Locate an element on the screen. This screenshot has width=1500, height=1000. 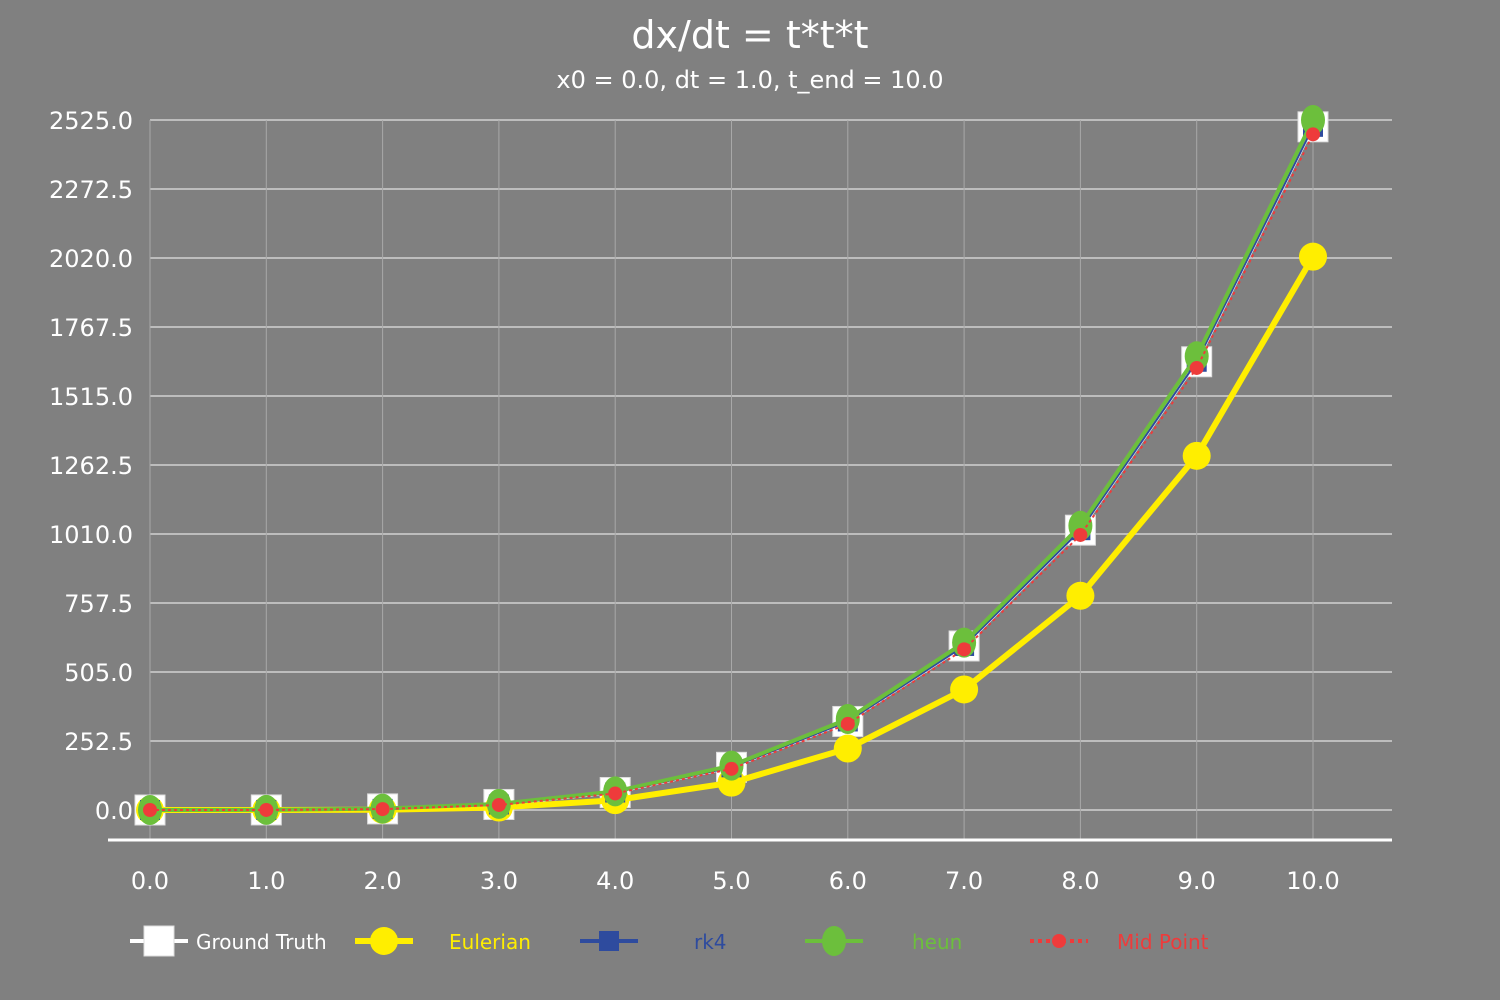
y-tick-label: 0.0 is located at coordinates (114, 811).